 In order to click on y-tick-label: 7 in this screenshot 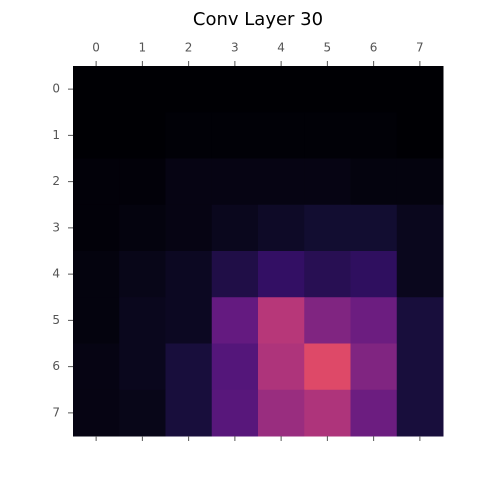, I will do `click(56, 412)`.